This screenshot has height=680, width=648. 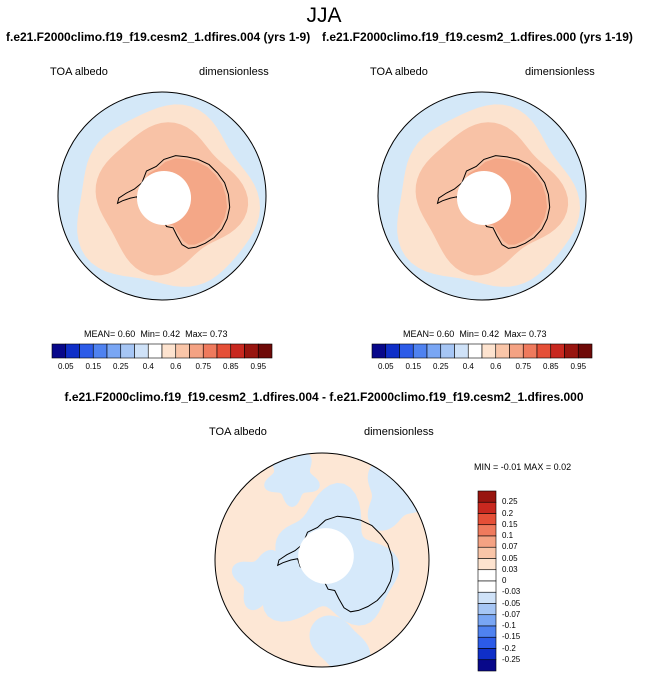 What do you see at coordinates (324, 15) in the screenshot?
I see `figure-title: JJA` at bounding box center [324, 15].